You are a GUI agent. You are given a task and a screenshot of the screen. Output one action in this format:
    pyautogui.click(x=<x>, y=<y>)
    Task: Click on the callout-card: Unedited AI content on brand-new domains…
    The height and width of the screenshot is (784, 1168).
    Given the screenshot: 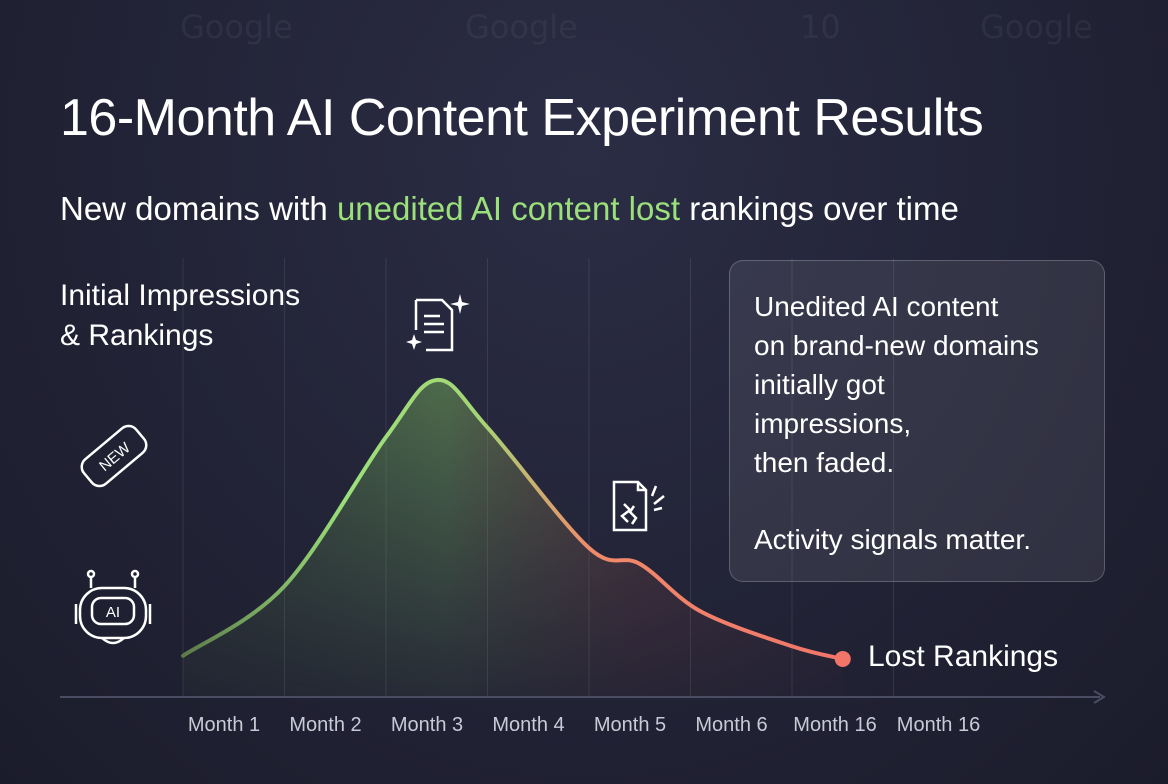 What is the action you would take?
    pyautogui.click(x=917, y=421)
    